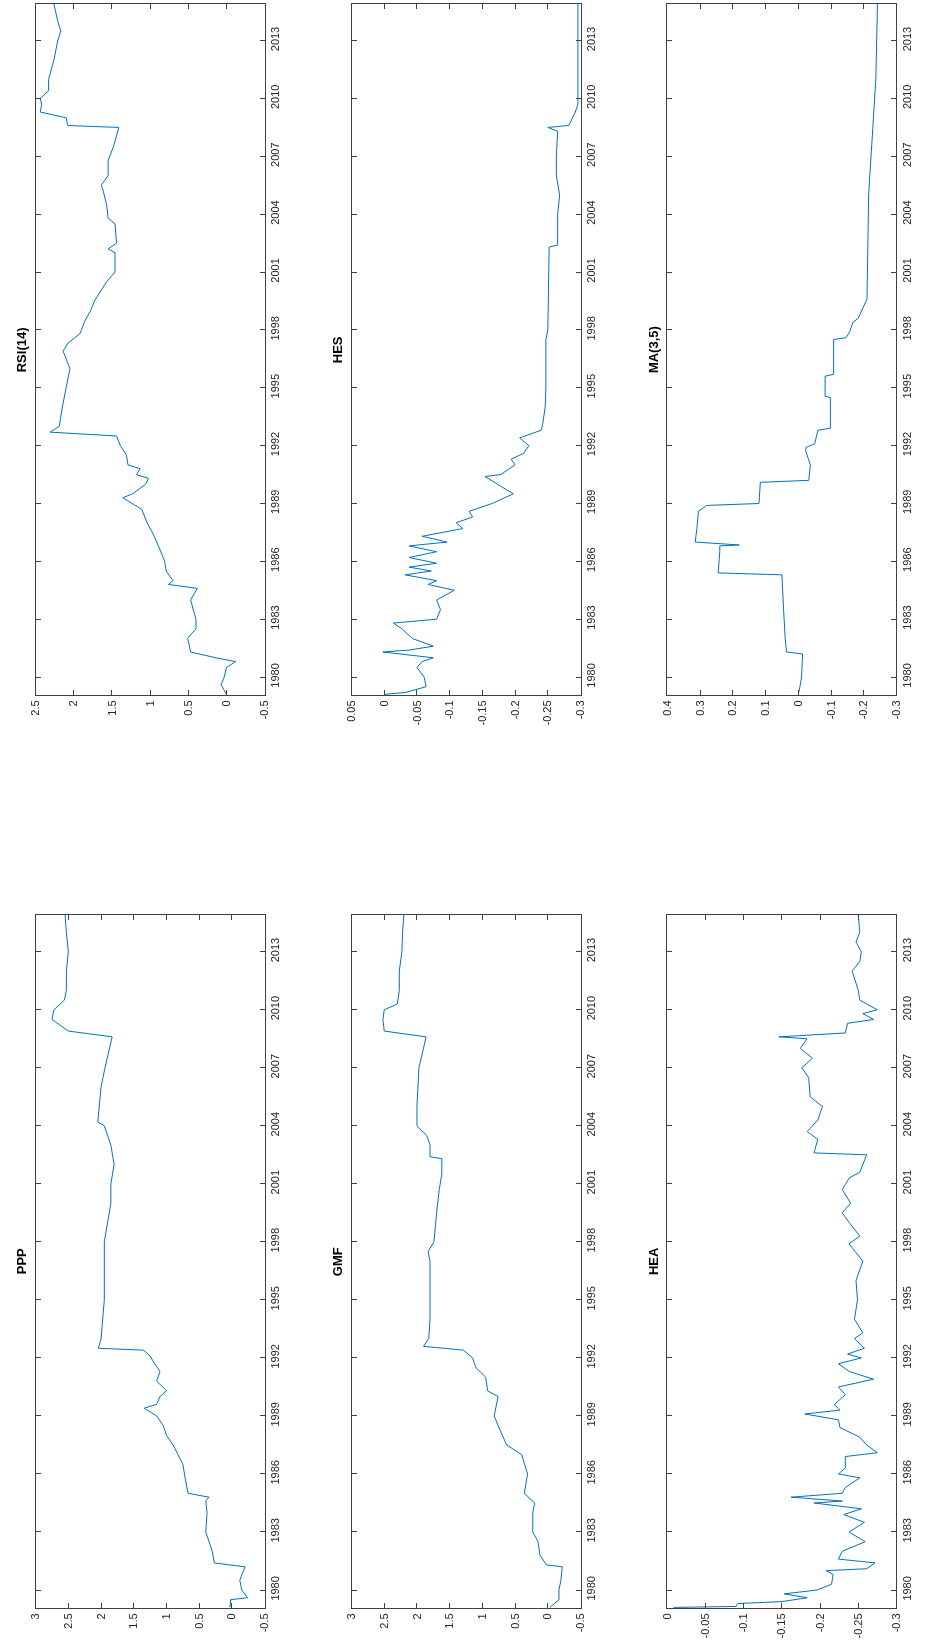 The width and height of the screenshot is (937, 1648). Describe the element at coordinates (338, 350) in the screenshot. I see `text: HES` at that location.